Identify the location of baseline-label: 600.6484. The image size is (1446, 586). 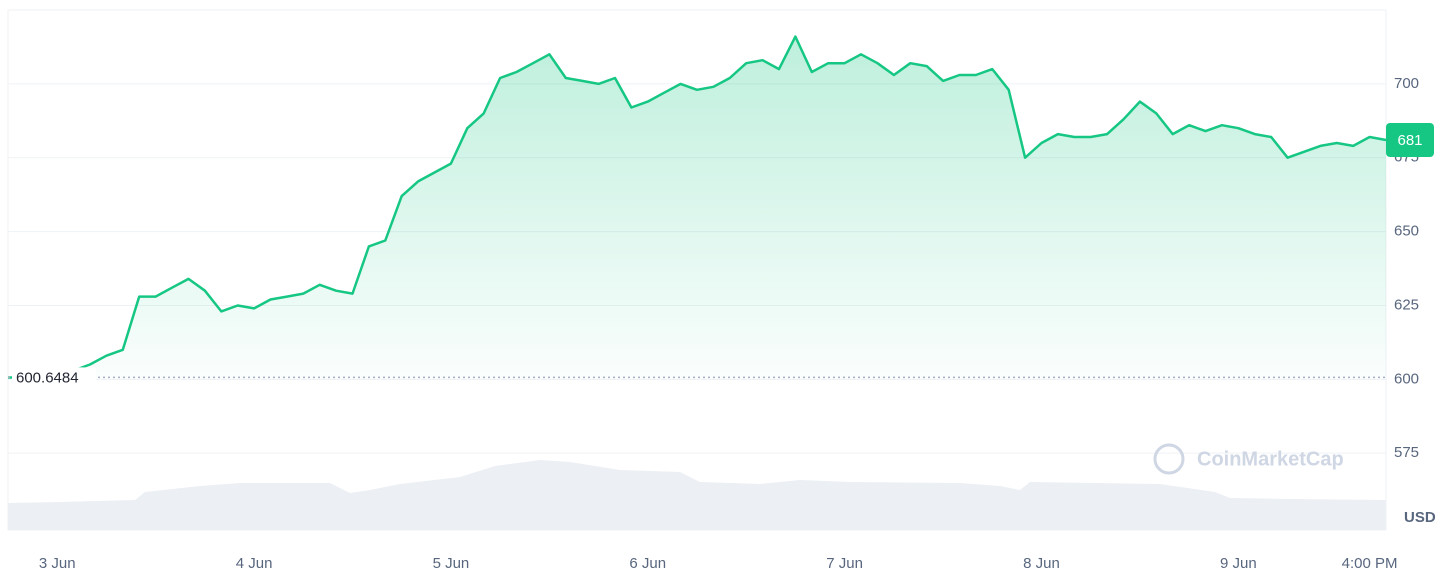
(47, 377).